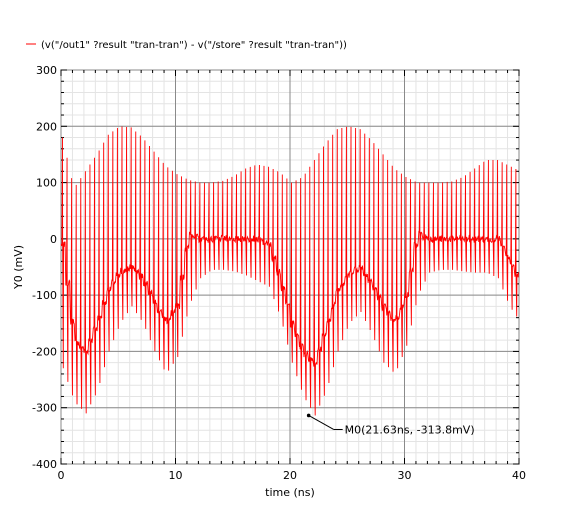 The image size is (570, 511). I want to click on x-tick-labels: 0 10 20 30 40, so click(292, 475).